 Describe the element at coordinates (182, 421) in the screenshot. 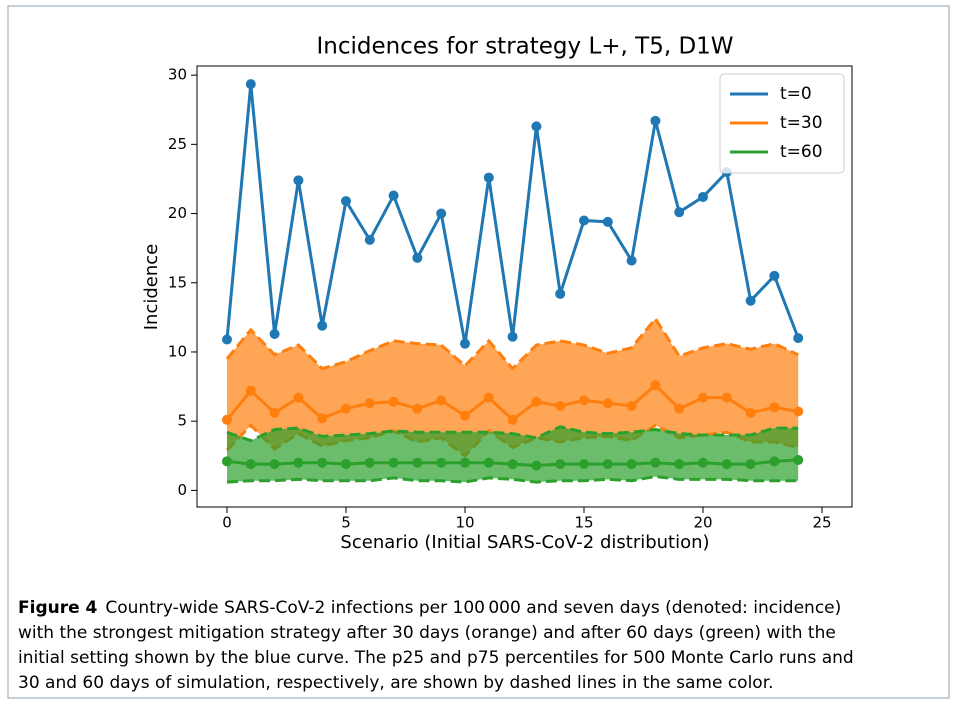

I see `y-tick-label: 5` at that location.